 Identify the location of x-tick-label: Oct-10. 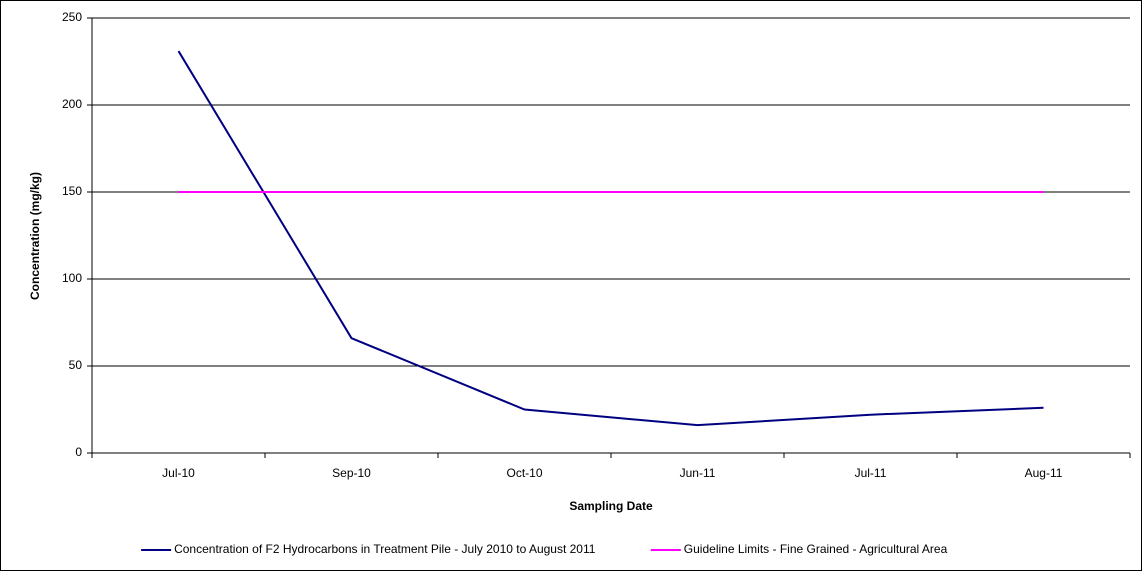
(524, 473).